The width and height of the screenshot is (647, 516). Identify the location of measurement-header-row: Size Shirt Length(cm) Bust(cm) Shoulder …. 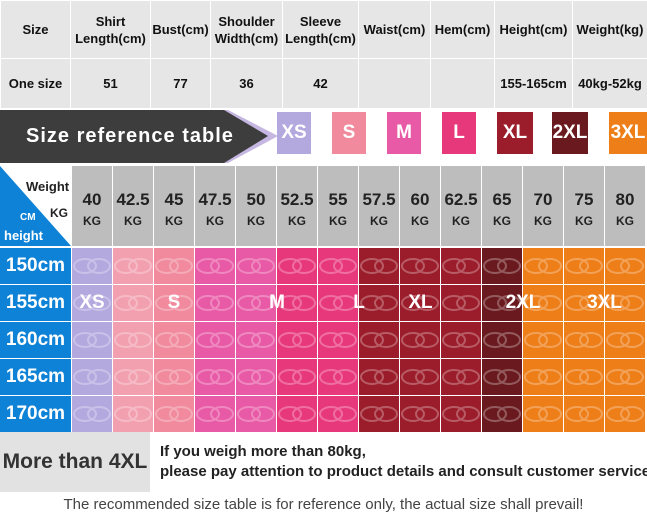
(323, 29).